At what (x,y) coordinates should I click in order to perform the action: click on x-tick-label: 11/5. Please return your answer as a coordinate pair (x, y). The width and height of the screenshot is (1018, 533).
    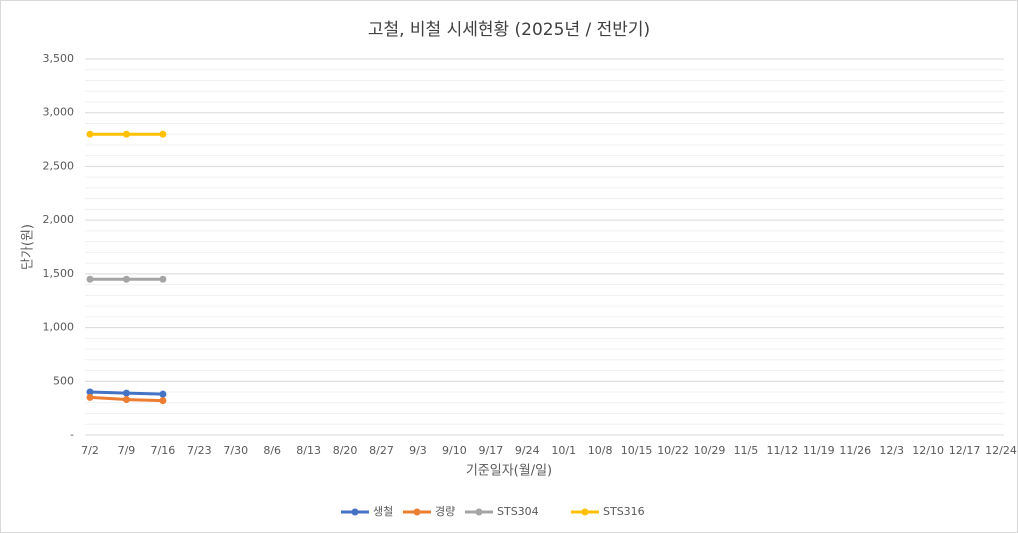
    Looking at the image, I should click on (746, 450).